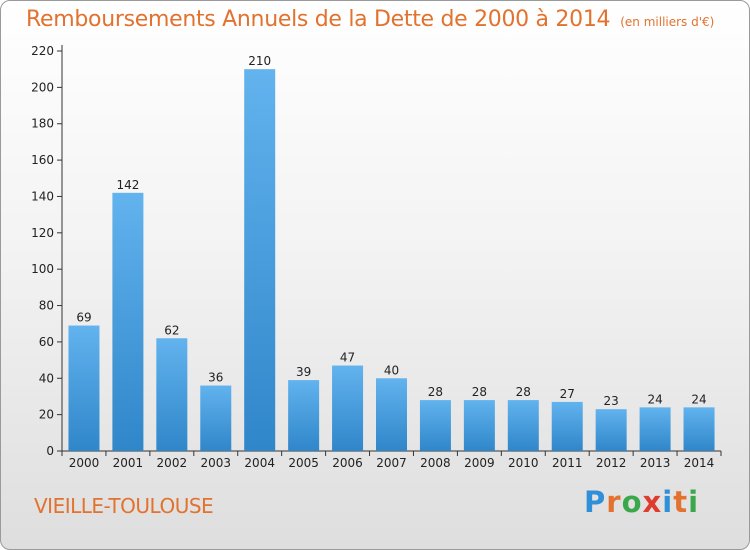  Describe the element at coordinates (83, 318) in the screenshot. I see `bar-value-label: 69` at that location.